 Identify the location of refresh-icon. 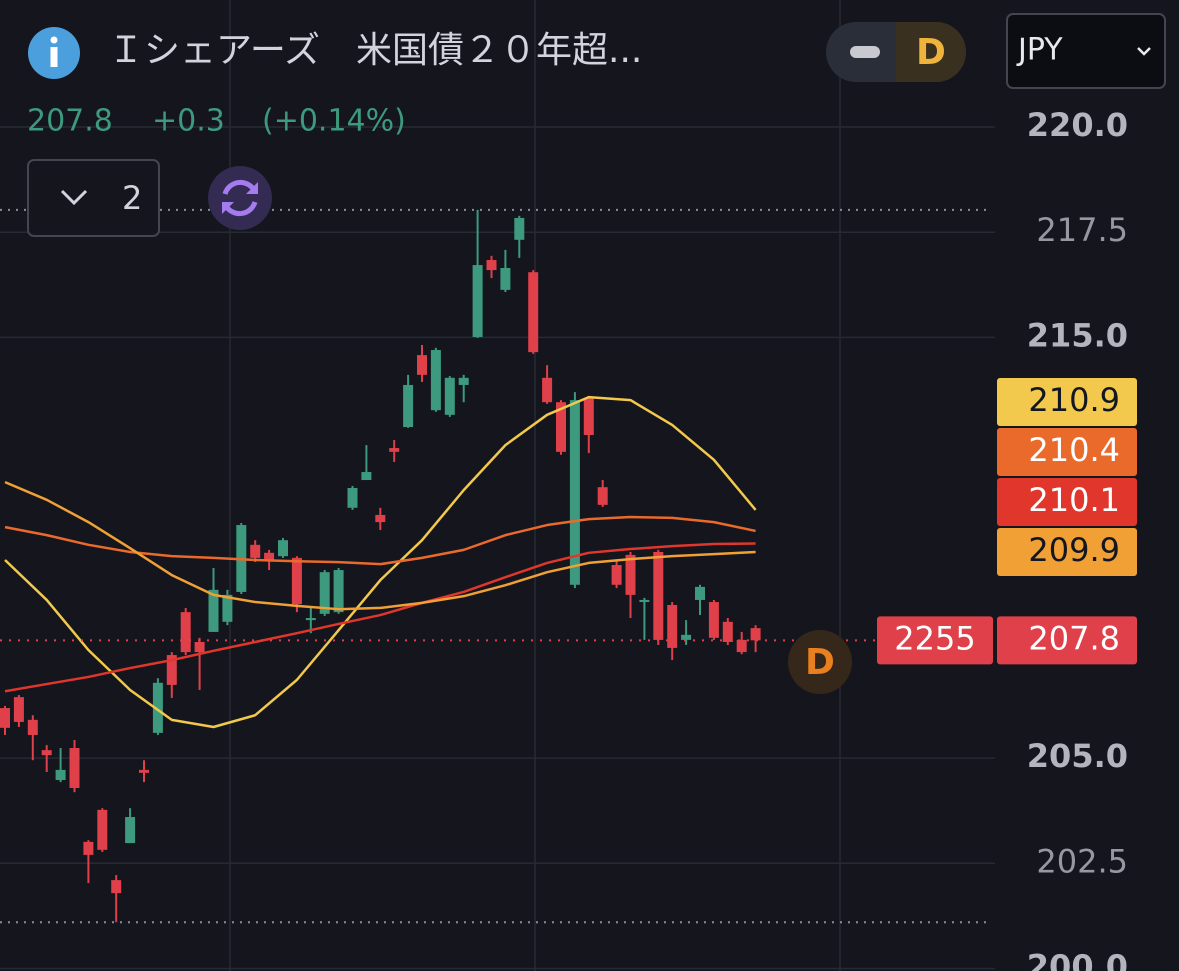
(240, 198).